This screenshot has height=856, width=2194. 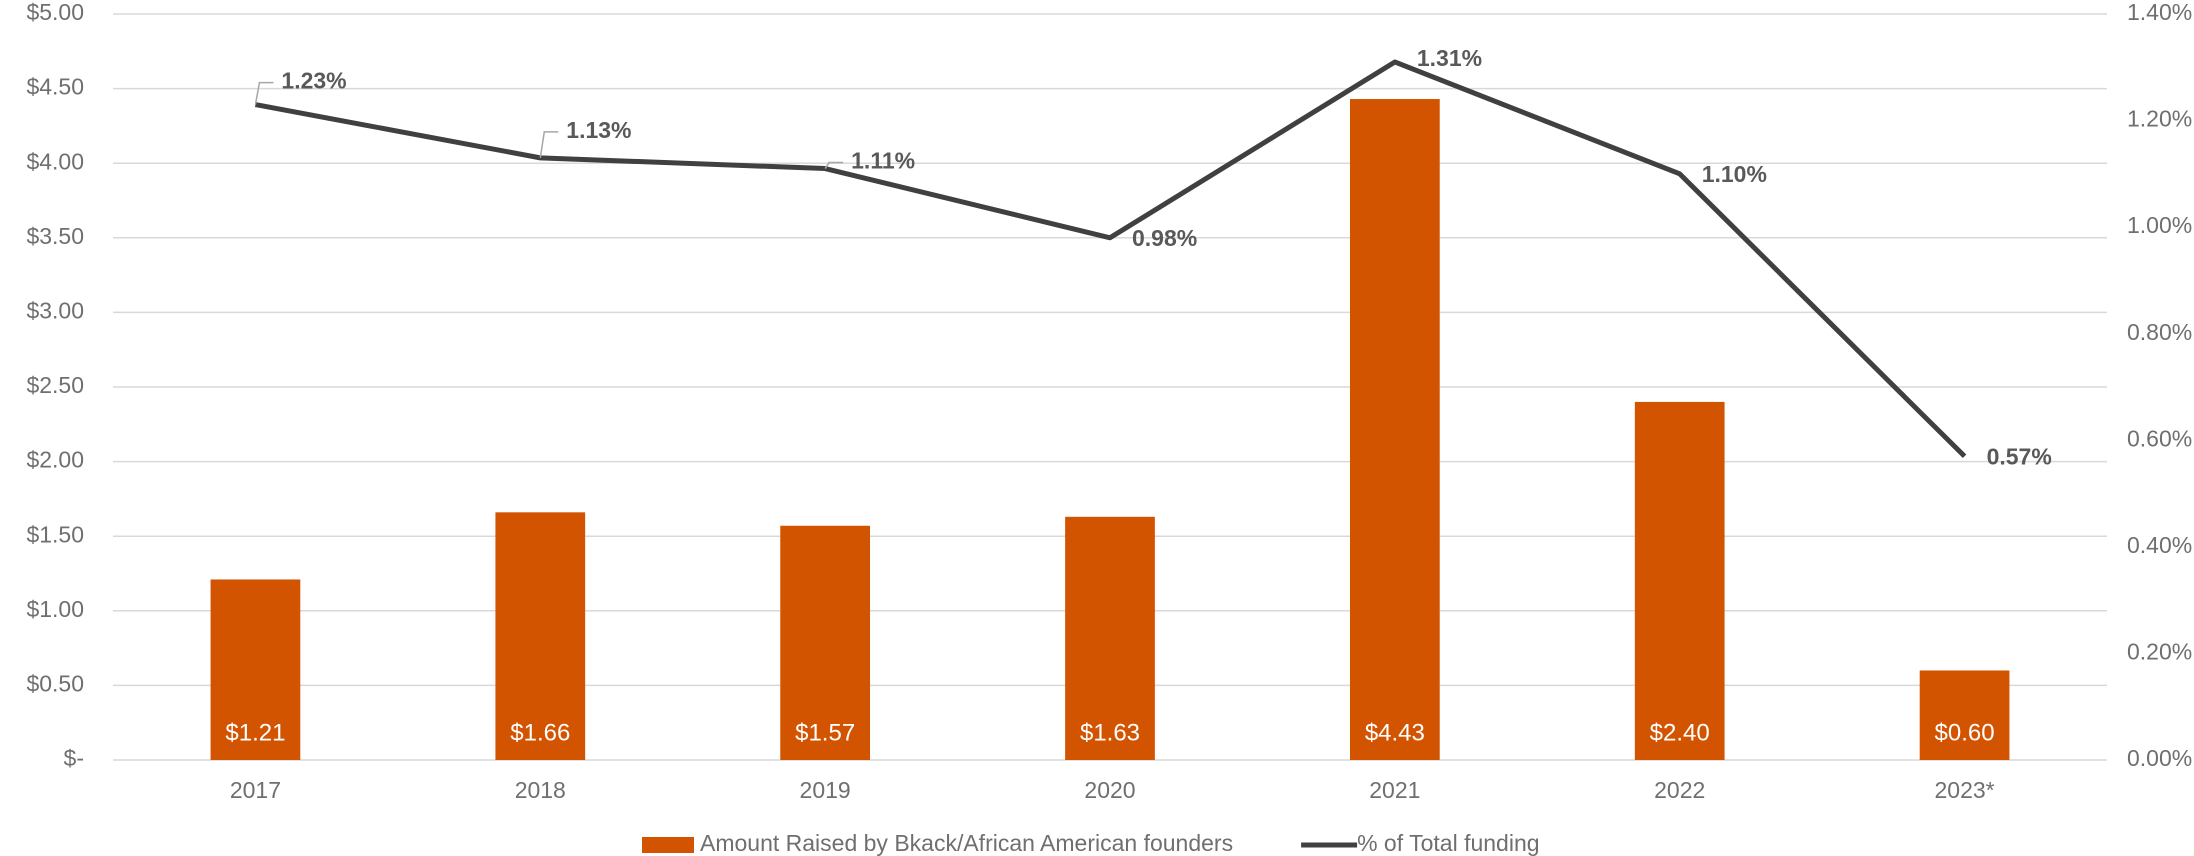 What do you see at coordinates (55, 683) in the screenshot?
I see `y-tick-label: $0.50` at bounding box center [55, 683].